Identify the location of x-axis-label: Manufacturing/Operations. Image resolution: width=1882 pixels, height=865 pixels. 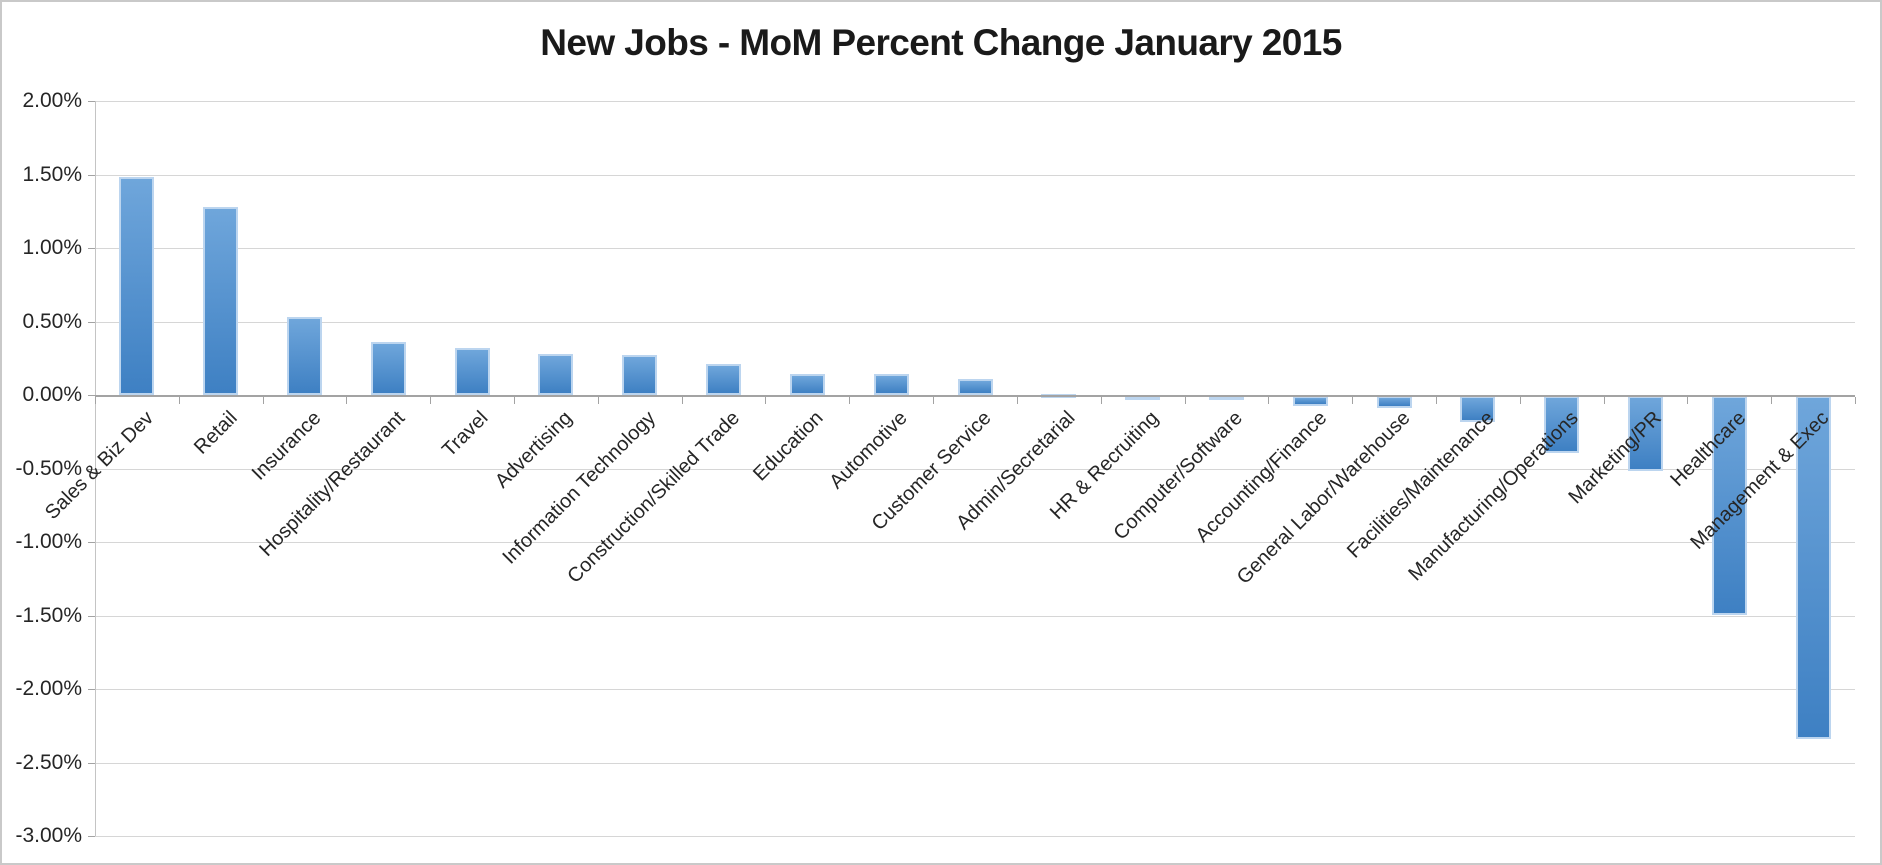
(1493, 496).